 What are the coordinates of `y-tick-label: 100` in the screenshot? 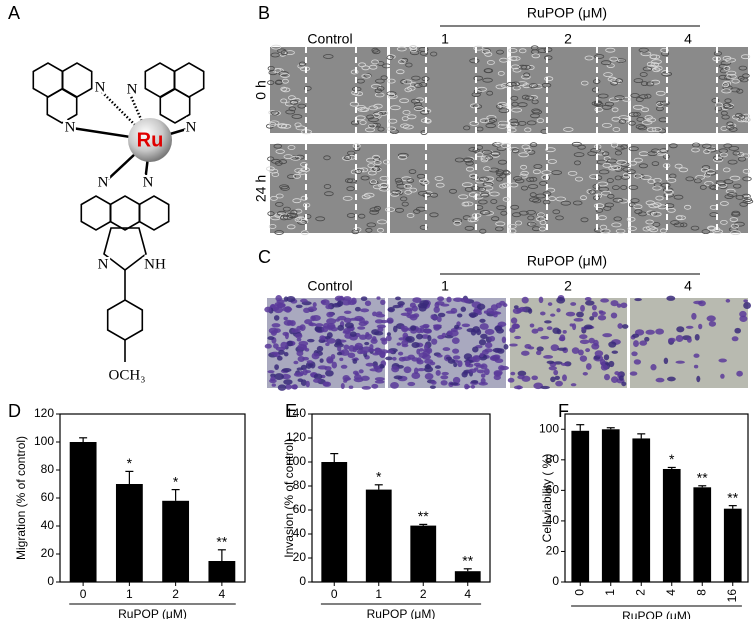 It's located at (296, 461).